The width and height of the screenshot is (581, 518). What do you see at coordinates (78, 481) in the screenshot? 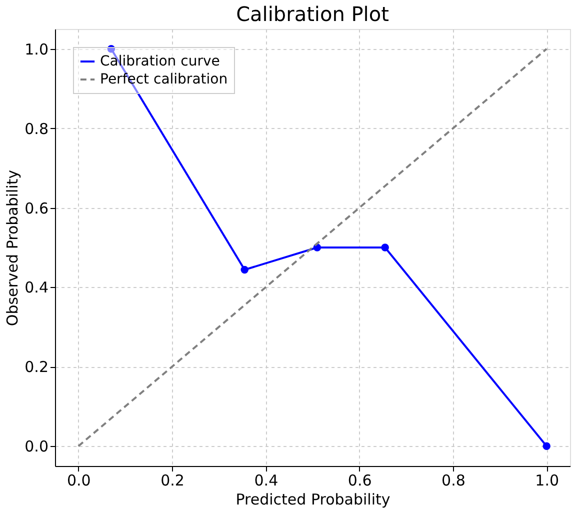
I see `x-tick-label: 0.0` at bounding box center [78, 481].